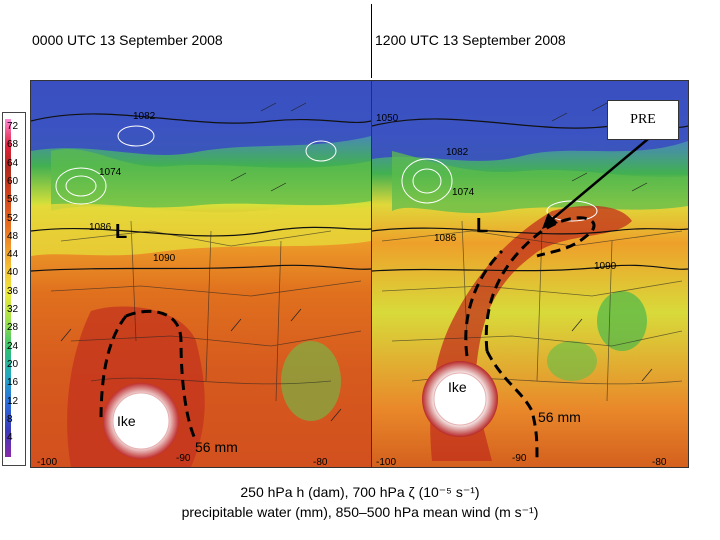  Describe the element at coordinates (110, 172) in the screenshot. I see `left-contour-1074: 1074` at that location.